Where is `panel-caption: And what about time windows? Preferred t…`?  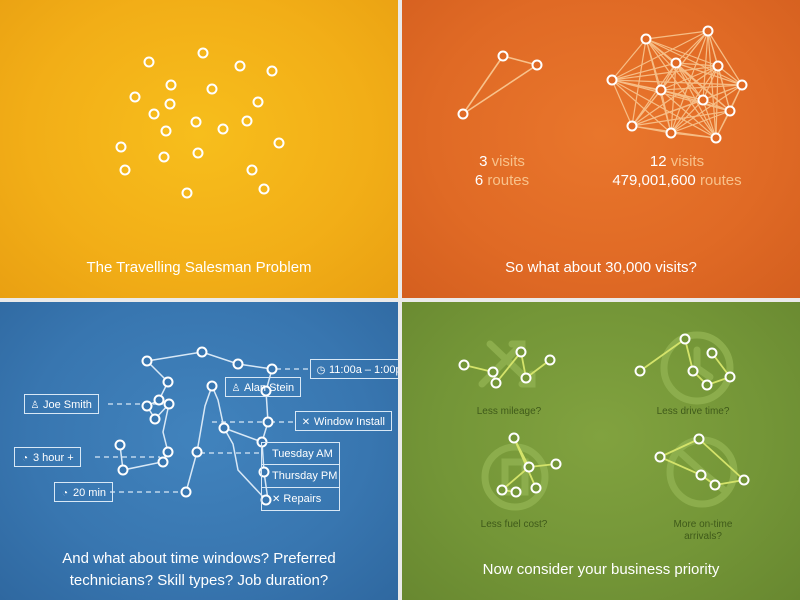 panel-caption: And what about time windows? Preferred t… is located at coordinates (199, 570).